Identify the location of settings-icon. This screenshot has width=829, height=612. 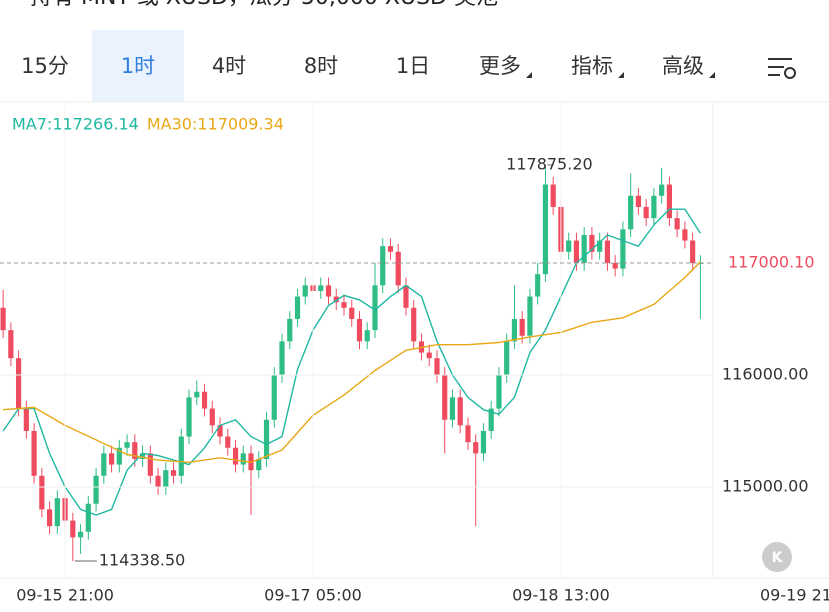
(782, 68).